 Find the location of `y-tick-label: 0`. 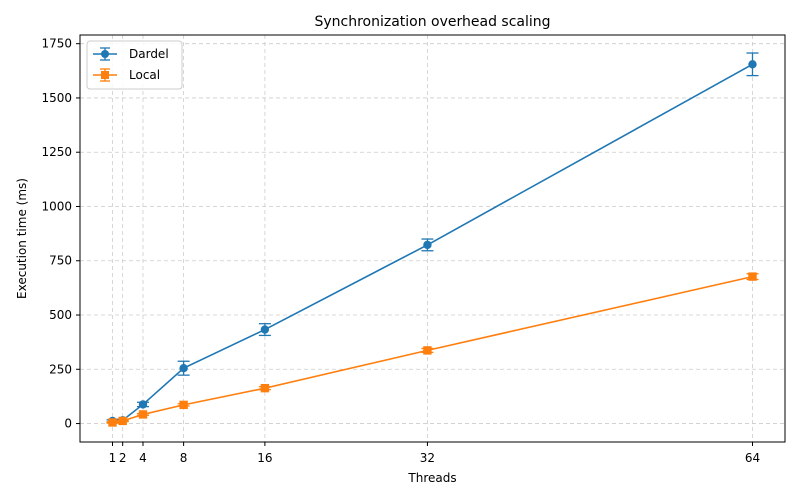

y-tick-label: 0 is located at coordinates (68, 424).